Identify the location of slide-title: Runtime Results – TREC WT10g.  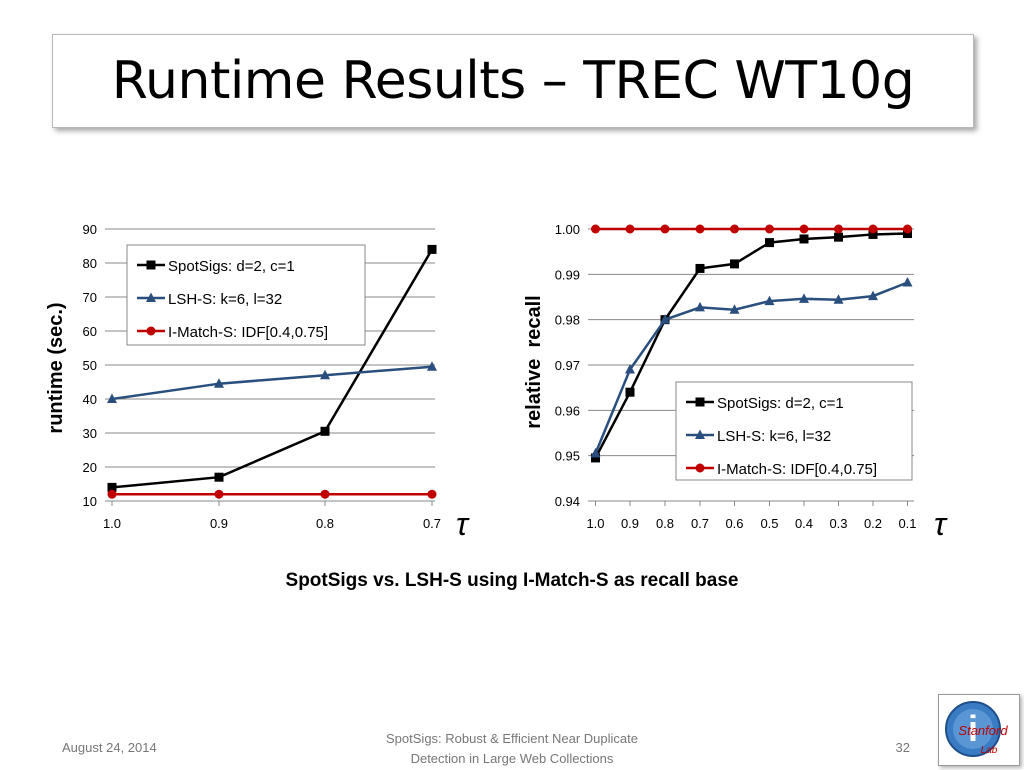
(513, 81).